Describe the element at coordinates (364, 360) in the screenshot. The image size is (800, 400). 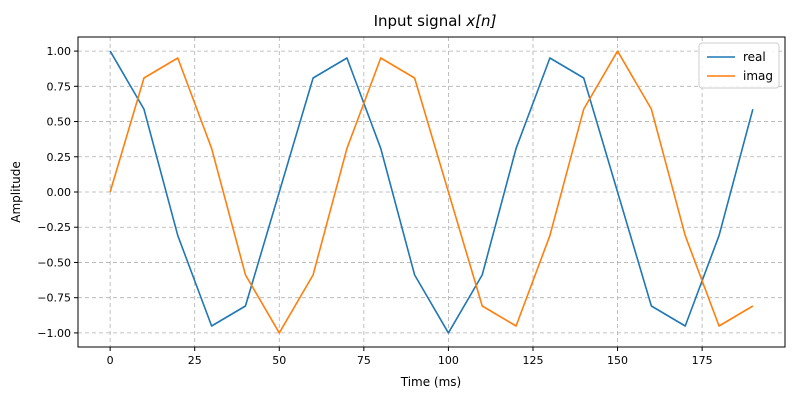
I see `x-tick-label: 75` at that location.